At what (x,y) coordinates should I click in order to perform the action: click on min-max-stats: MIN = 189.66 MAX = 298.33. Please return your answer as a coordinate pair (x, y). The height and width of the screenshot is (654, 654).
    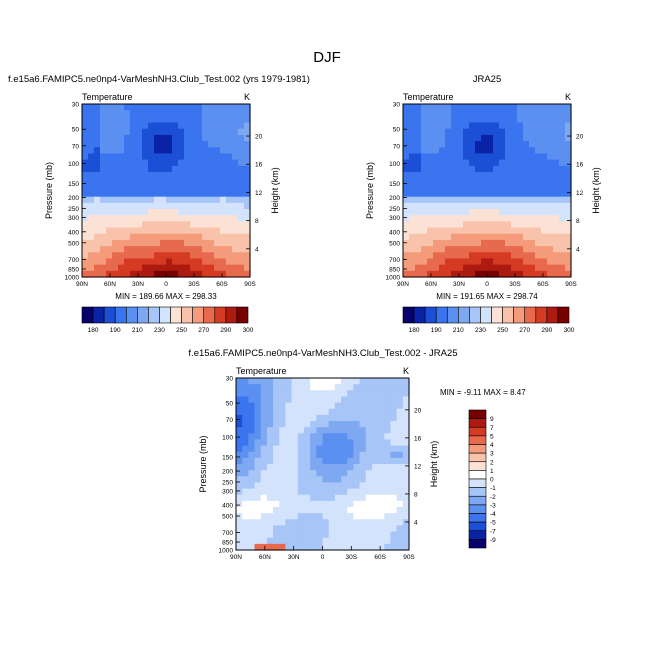
    Looking at the image, I should click on (166, 296).